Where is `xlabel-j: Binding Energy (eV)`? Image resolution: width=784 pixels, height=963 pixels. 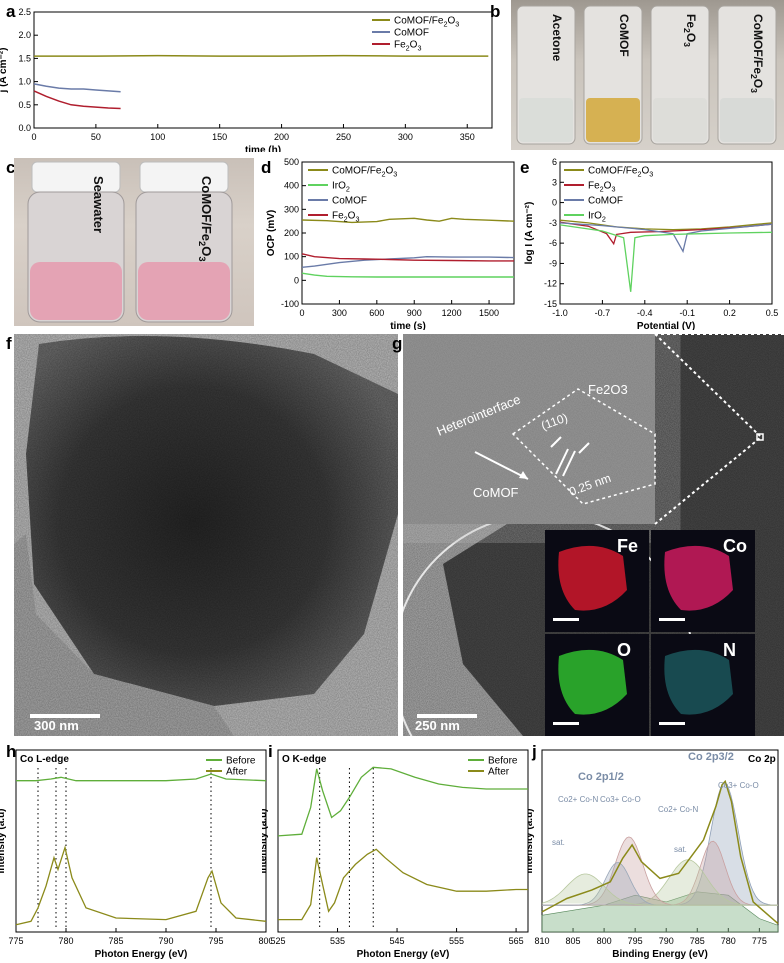 xlabel-j: Binding Energy (eV) is located at coordinates (660, 954).